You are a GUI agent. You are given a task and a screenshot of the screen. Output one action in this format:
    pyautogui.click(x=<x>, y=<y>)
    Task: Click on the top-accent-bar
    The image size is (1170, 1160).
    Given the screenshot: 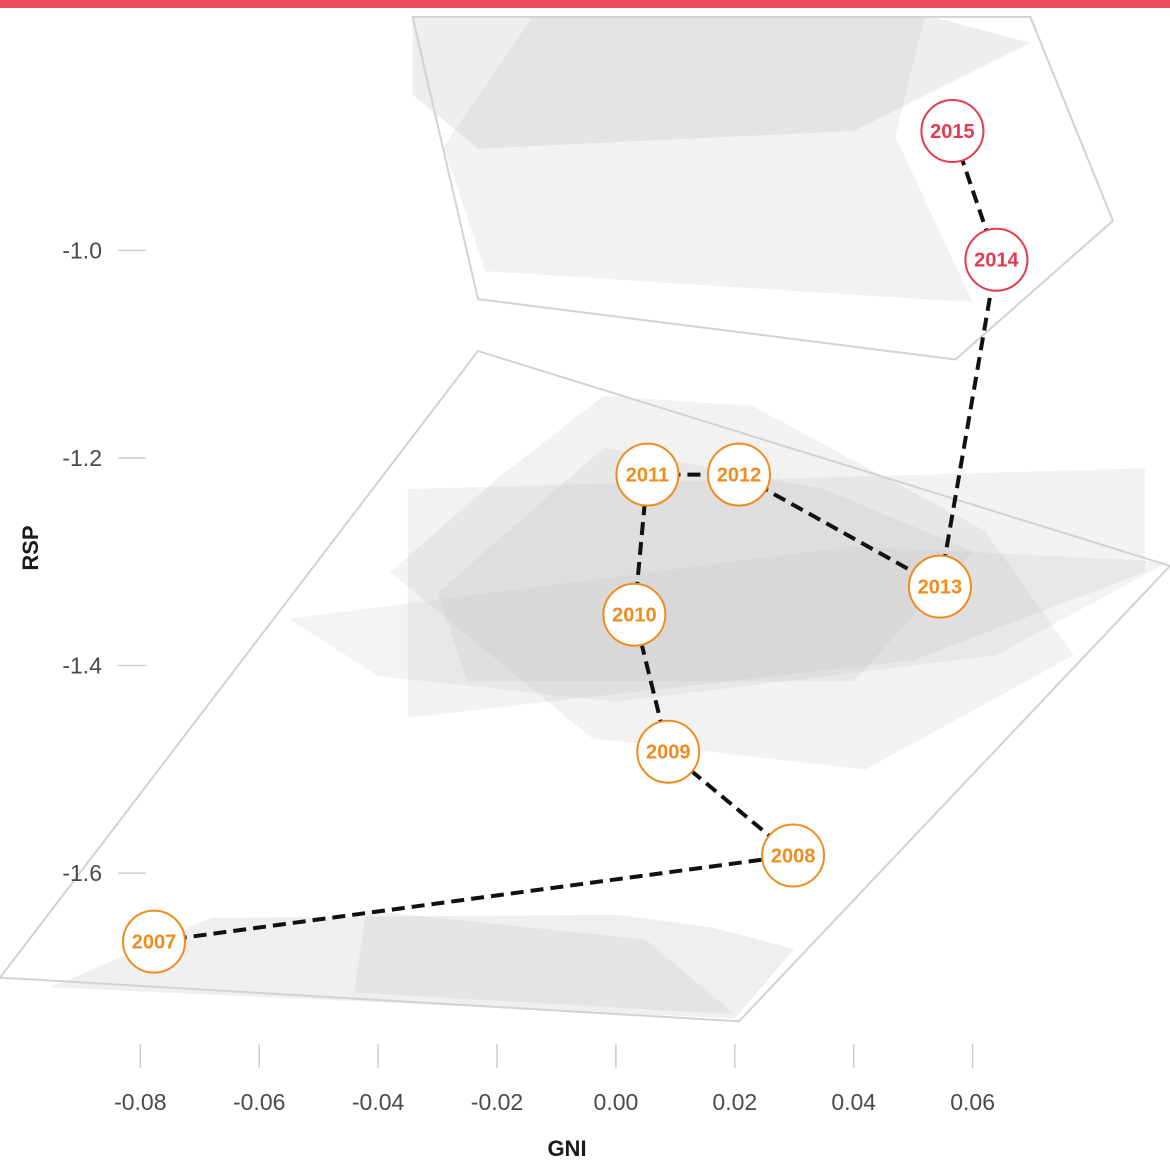 What is the action you would take?
    pyautogui.click(x=585, y=4)
    